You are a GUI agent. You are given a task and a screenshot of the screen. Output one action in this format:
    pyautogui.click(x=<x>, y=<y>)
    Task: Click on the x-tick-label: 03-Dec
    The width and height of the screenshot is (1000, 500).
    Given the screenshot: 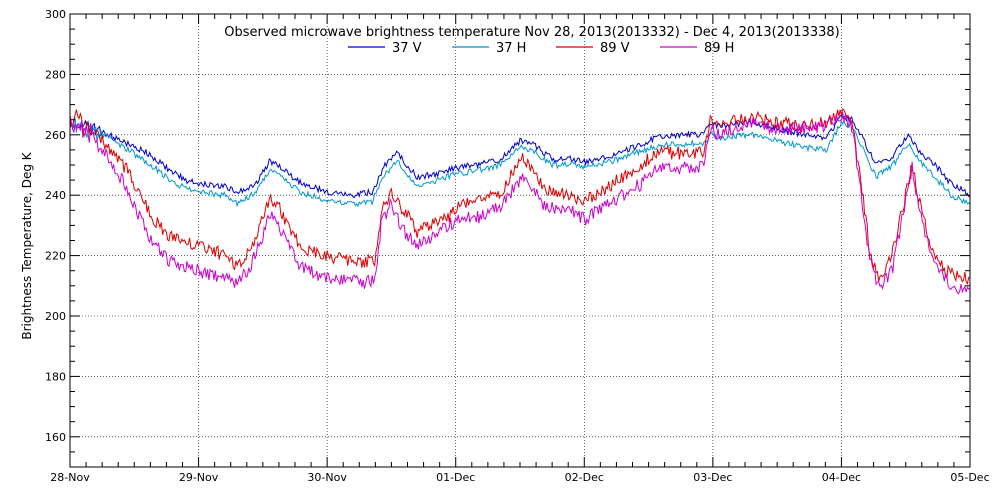 What is the action you would take?
    pyautogui.click(x=712, y=477)
    